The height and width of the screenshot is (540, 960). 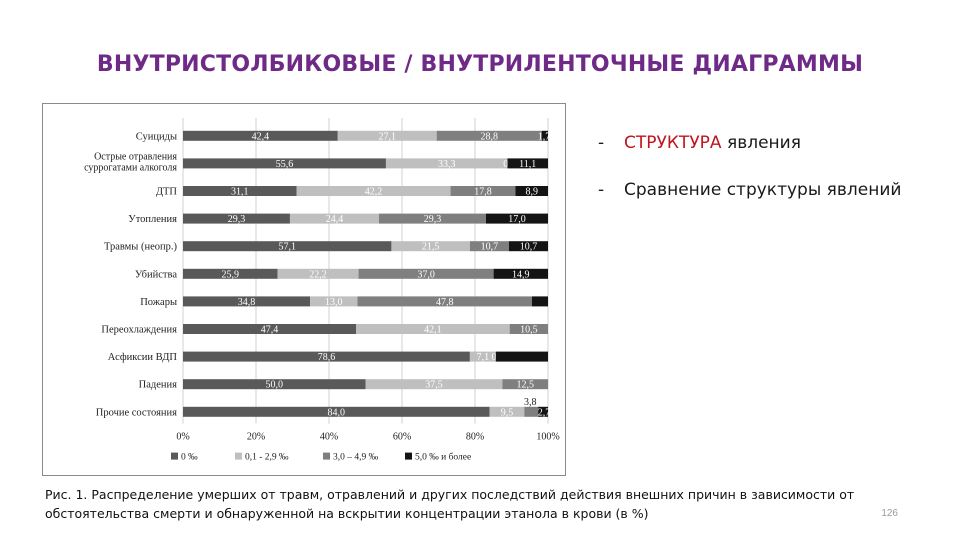 What do you see at coordinates (761, 143) in the screenshot?
I see `bullet-text: явления` at bounding box center [761, 143].